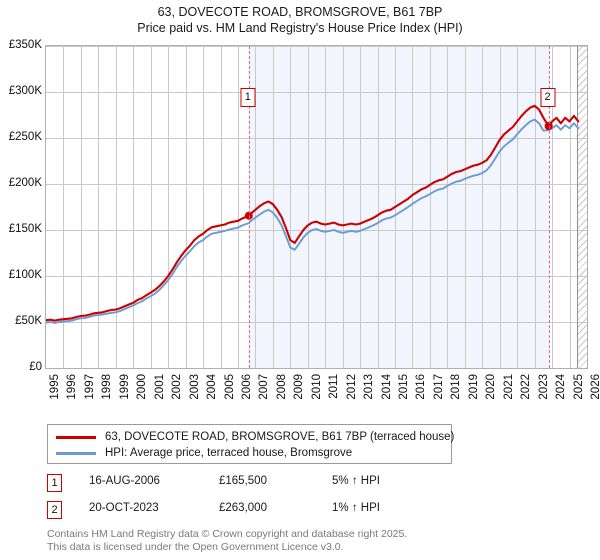  What do you see at coordinates (334, 386) in the screenshot?
I see `x-axis-tick-label: 2011` at bounding box center [334, 386].